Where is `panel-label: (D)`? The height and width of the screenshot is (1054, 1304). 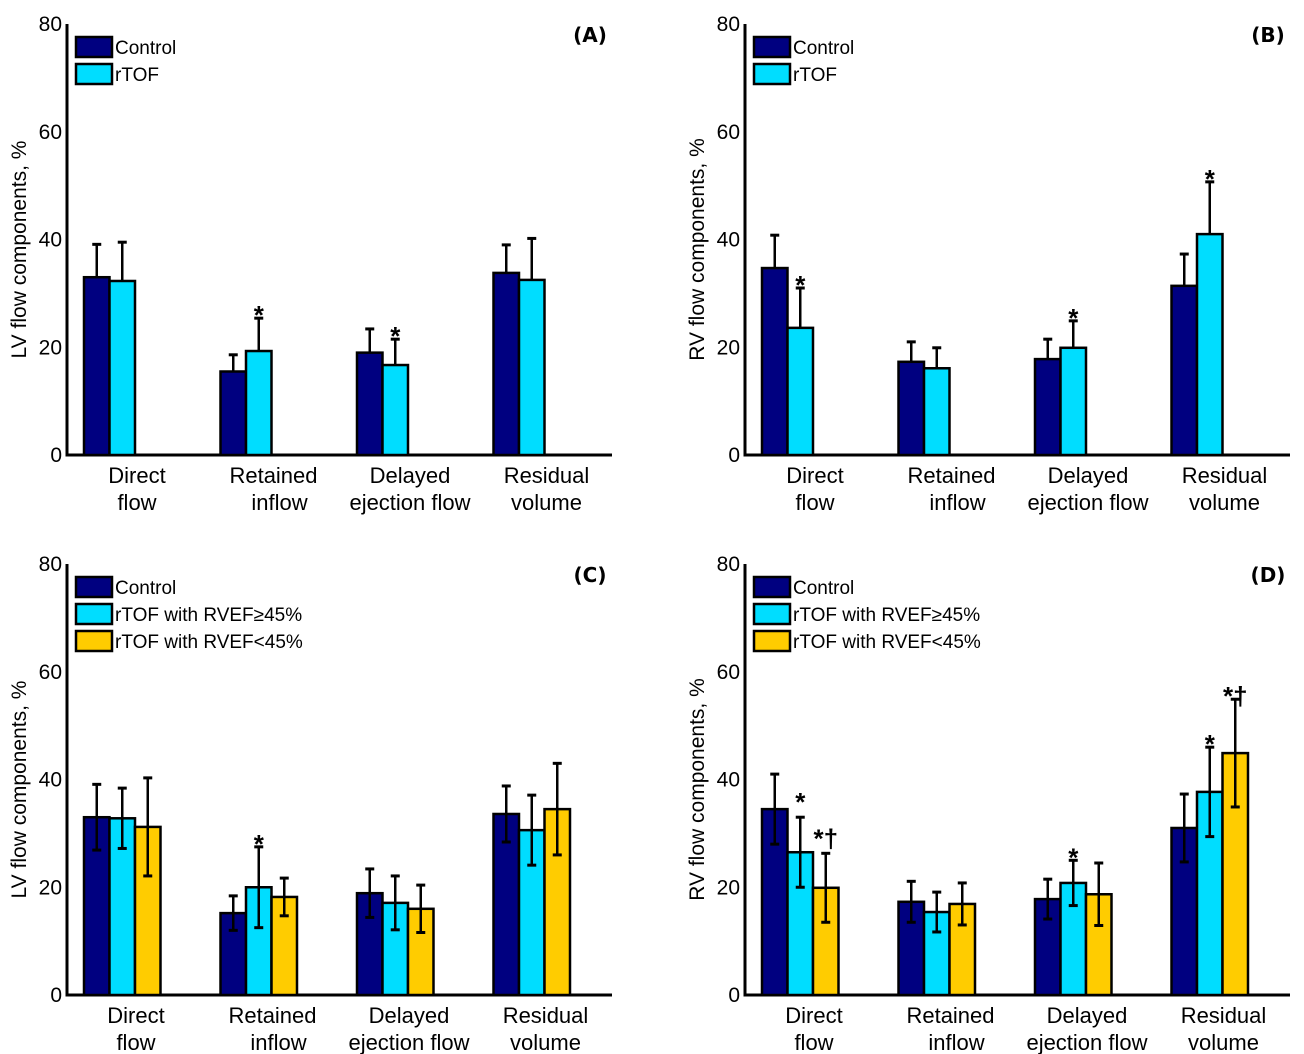 panel-label: (D) is located at coordinates (1268, 575).